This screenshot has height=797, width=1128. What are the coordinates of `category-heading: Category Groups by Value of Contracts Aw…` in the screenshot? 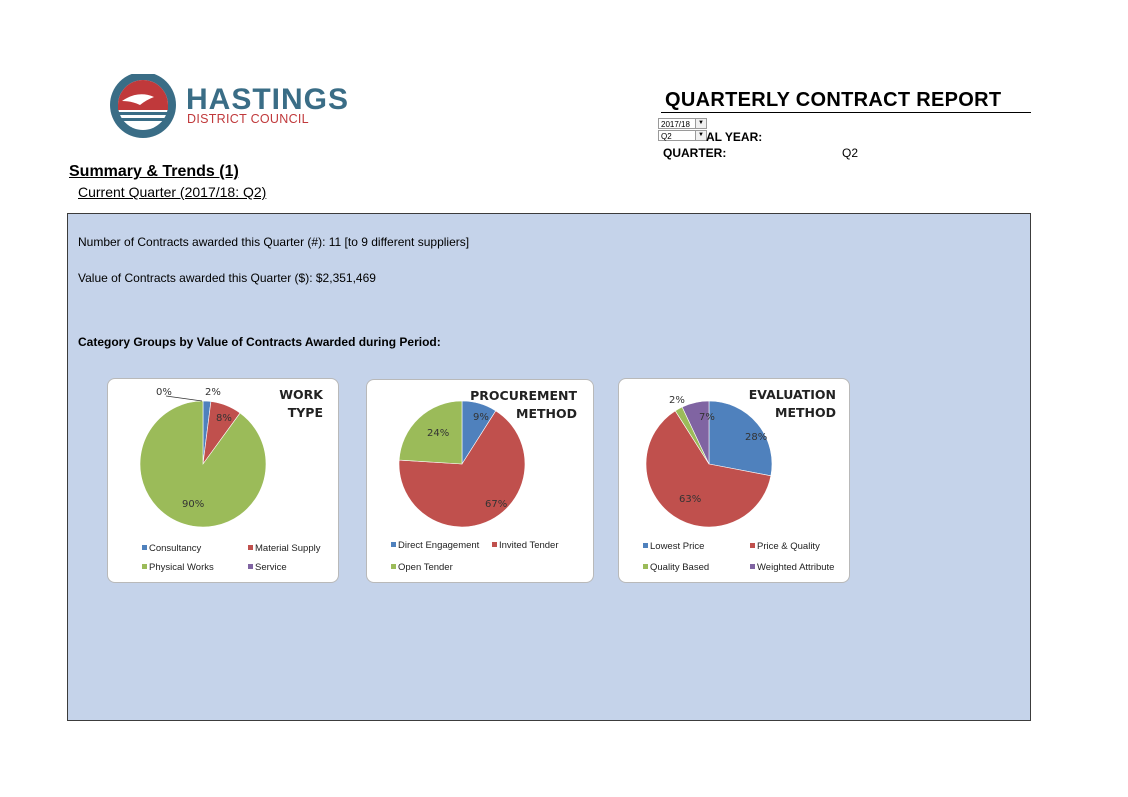 It's located at (259, 342).